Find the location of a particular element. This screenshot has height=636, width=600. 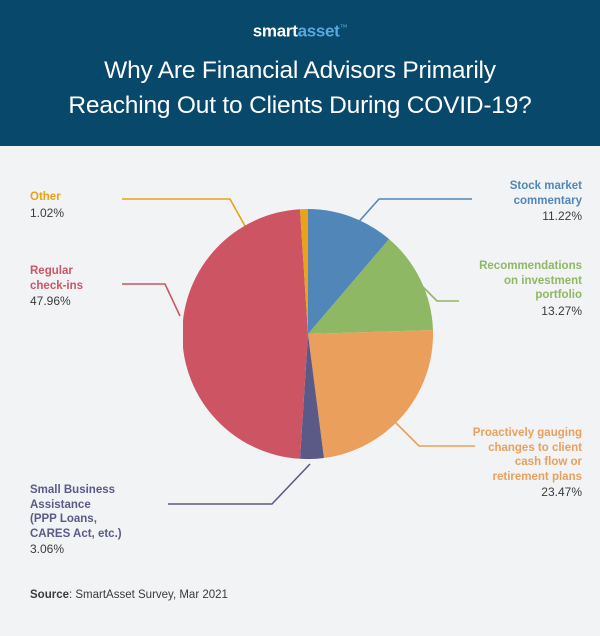

pie-slice-small-business is located at coordinates (312, 396).